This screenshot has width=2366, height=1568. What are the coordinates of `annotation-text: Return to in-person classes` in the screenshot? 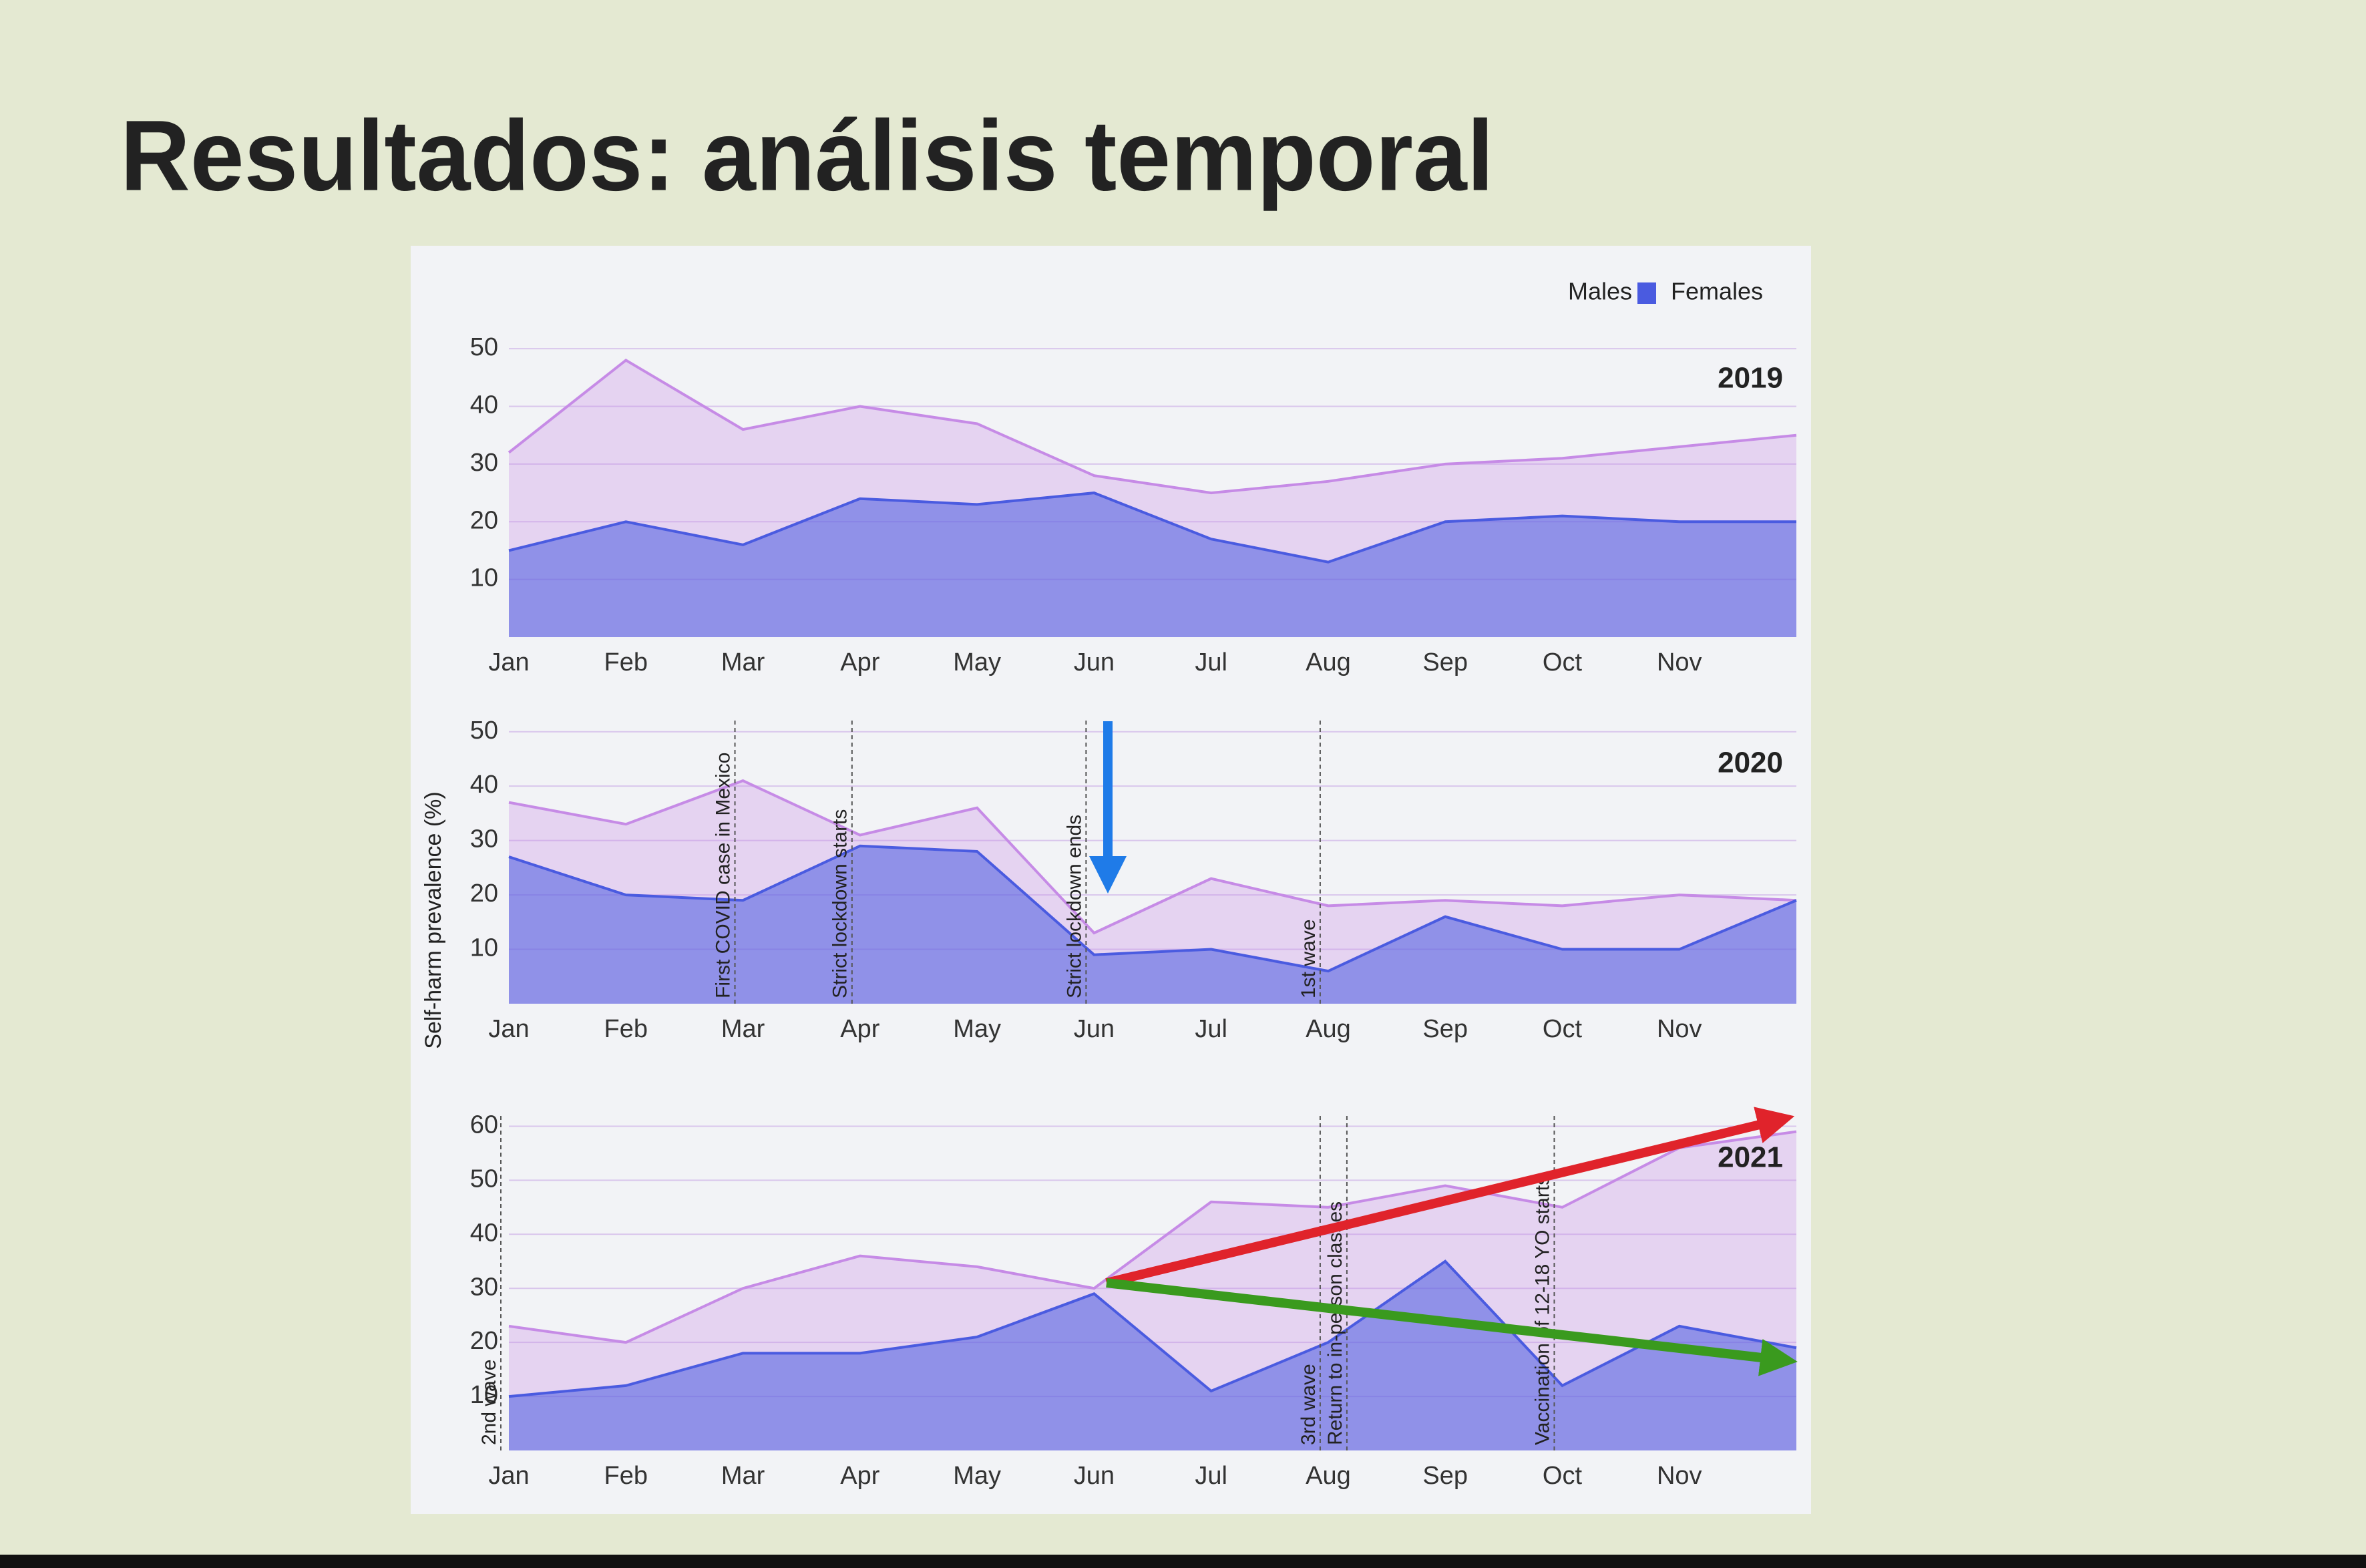 It's located at (1335, 1323).